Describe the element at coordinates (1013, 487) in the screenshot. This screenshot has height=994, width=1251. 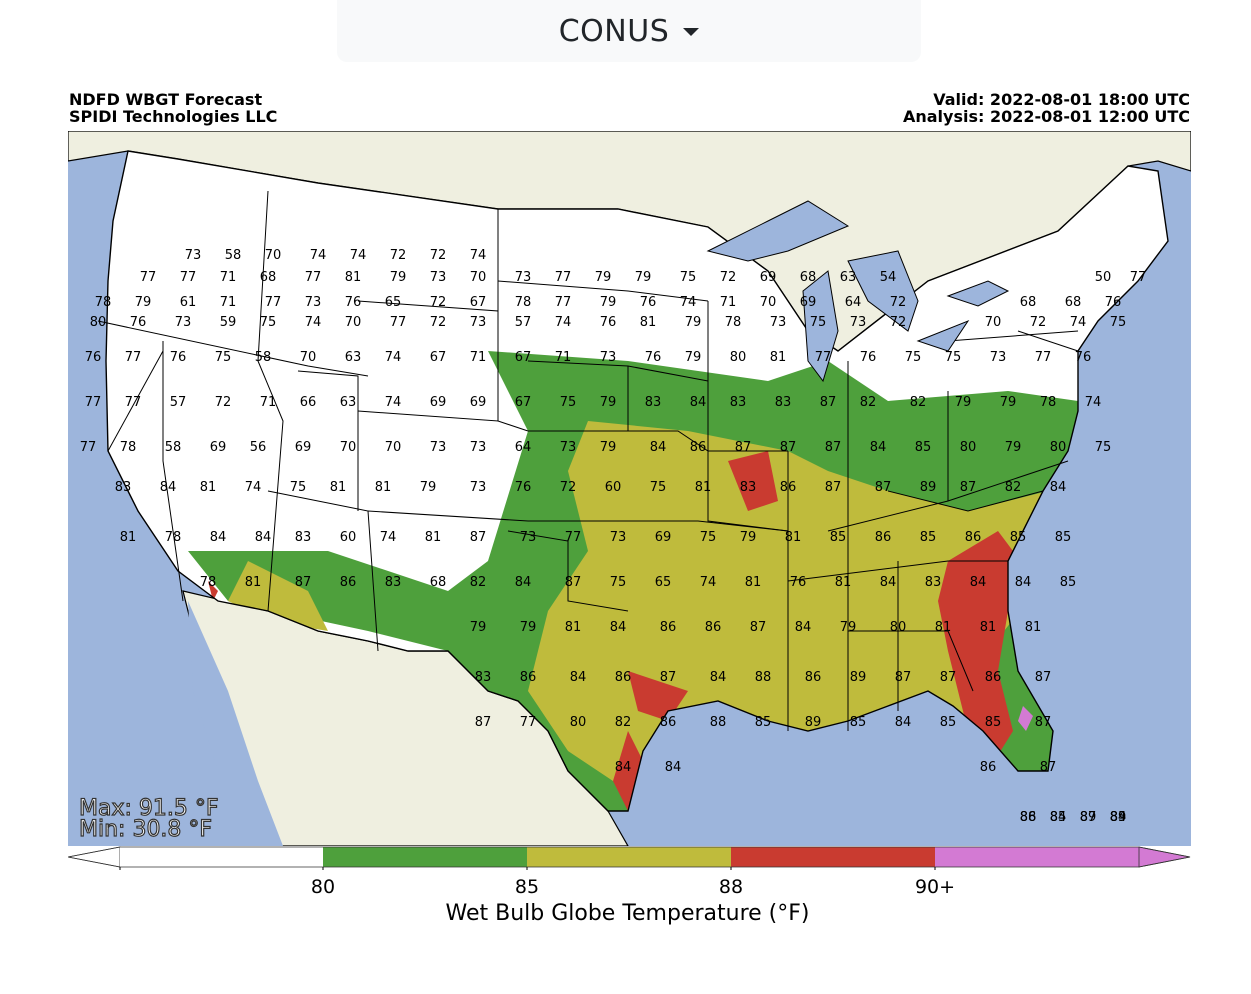
I see `point-value: 82` at that location.